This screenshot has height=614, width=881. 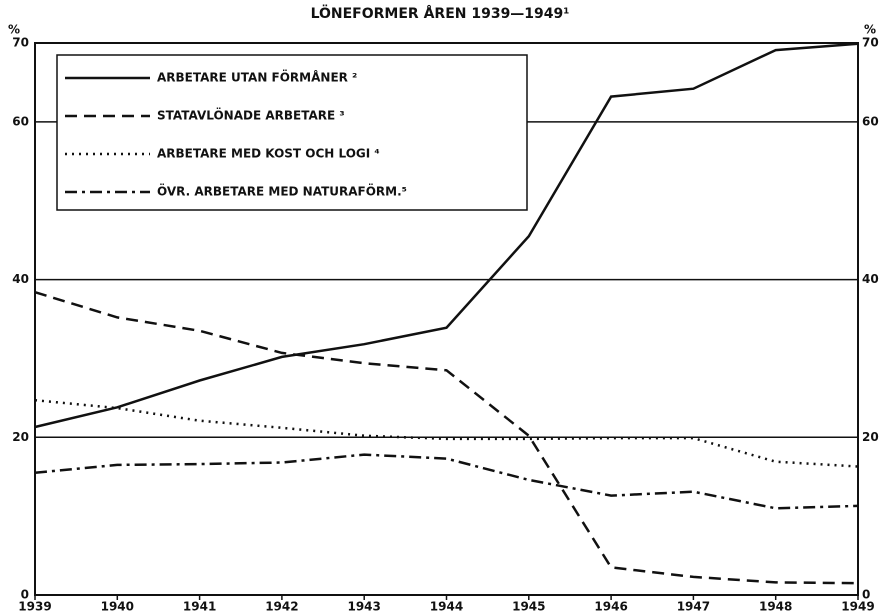 I want to click on x-tick-label: 1939, so click(x=34, y=607).